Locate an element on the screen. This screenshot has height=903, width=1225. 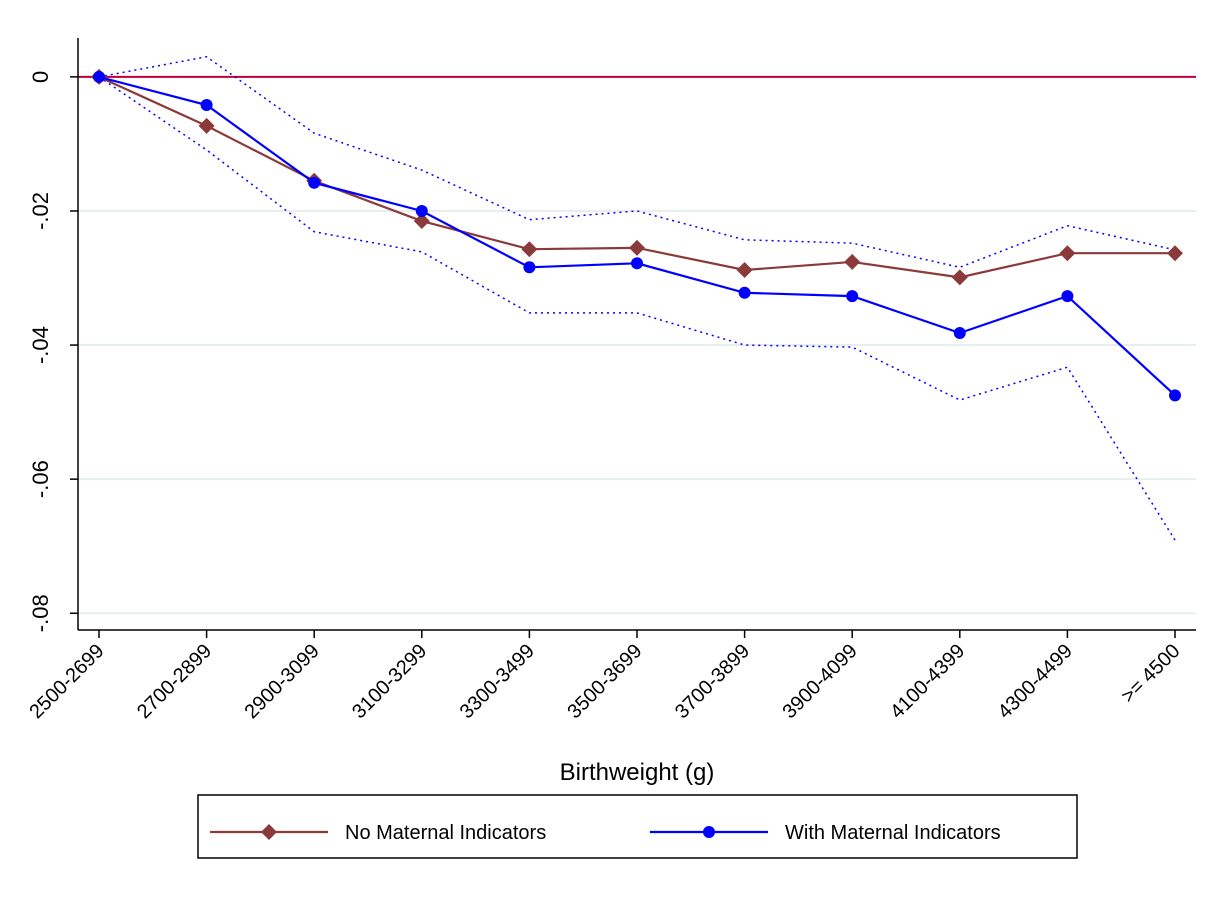
legend-label: With Maternal Indicators is located at coordinates (893, 833).